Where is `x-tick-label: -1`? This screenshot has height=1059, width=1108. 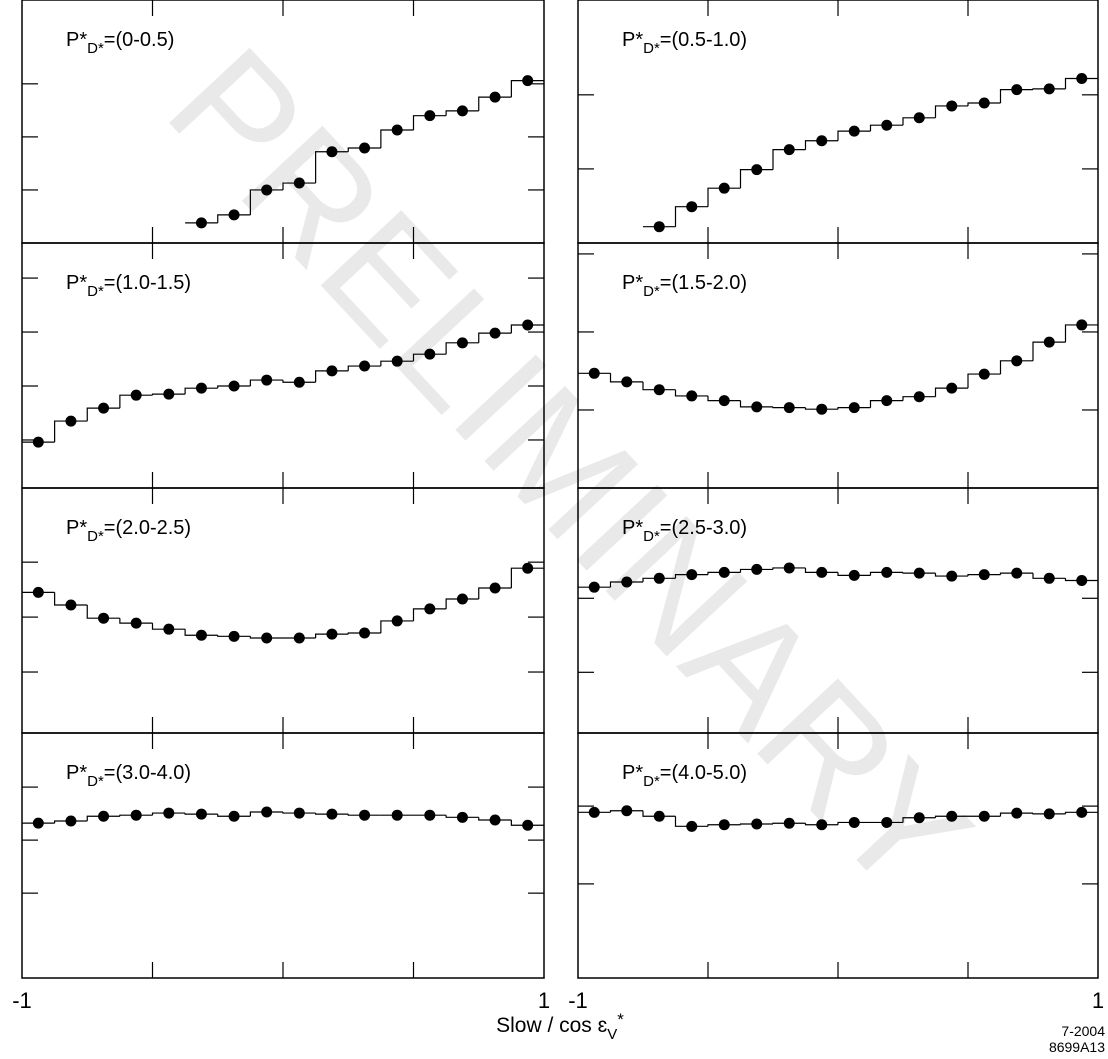 x-tick-label: -1 is located at coordinates (578, 1000).